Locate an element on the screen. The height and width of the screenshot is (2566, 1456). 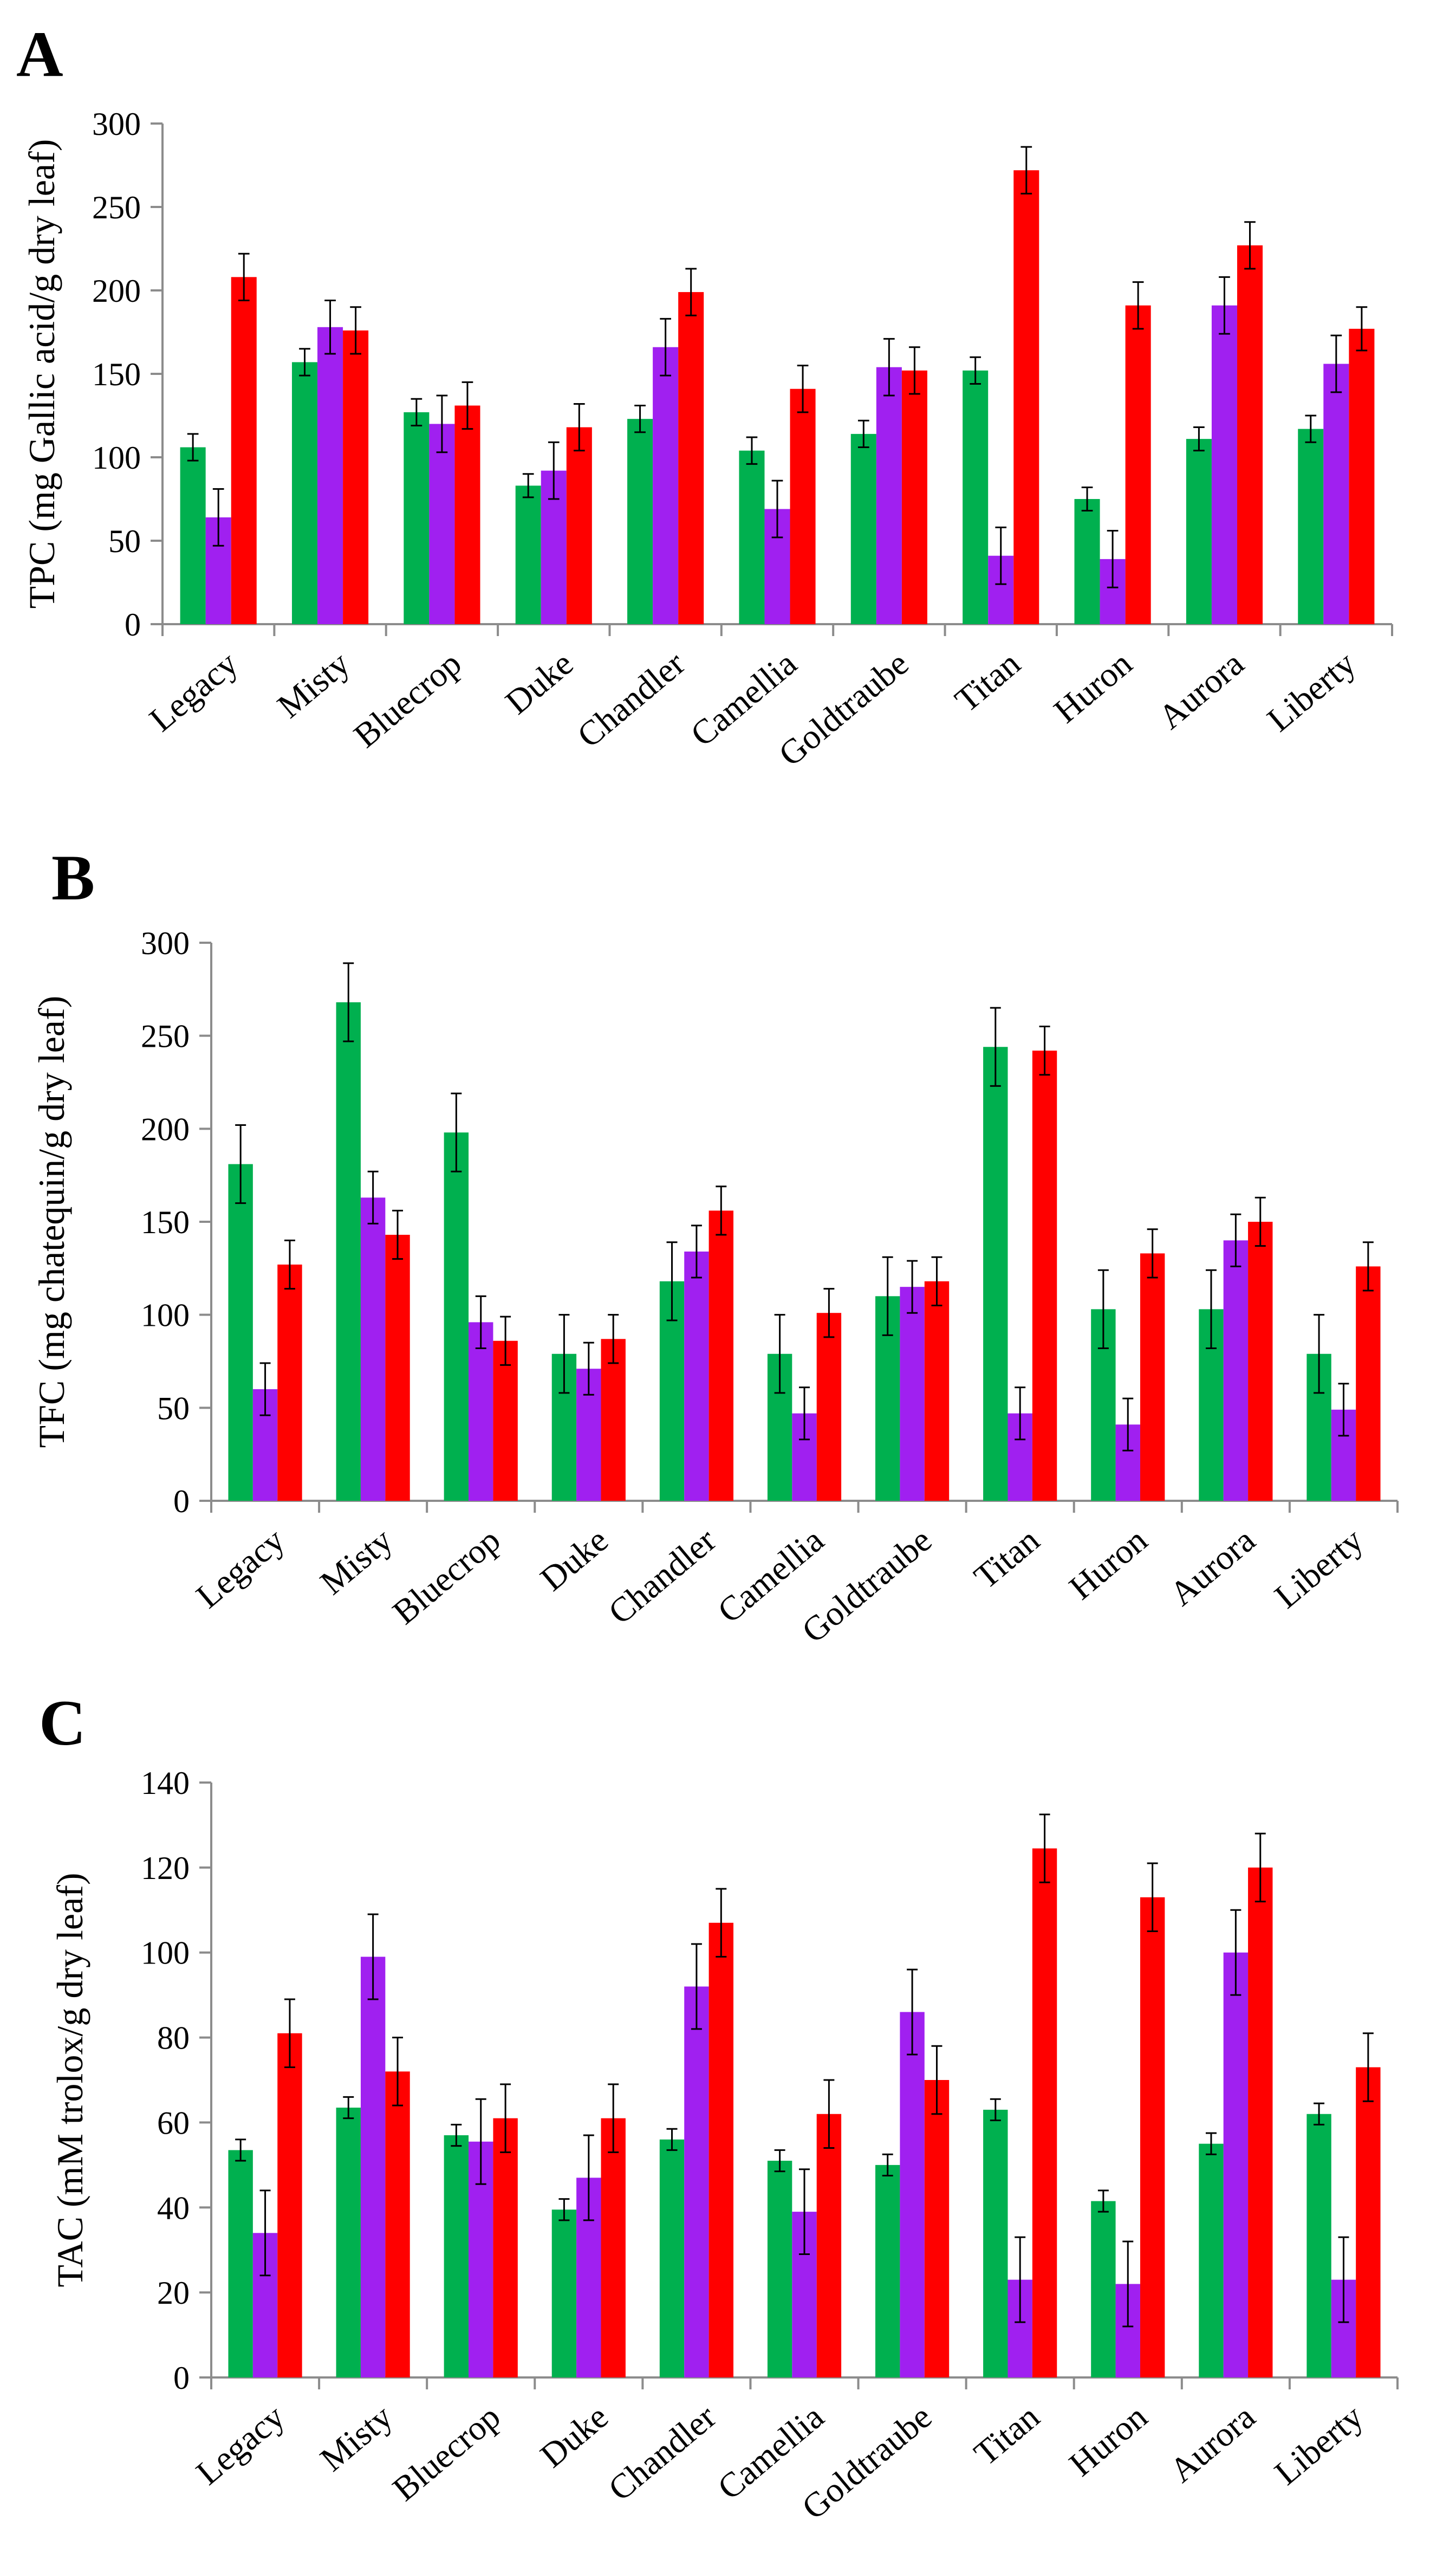
y-tick-label: 120 is located at coordinates (165, 1868).